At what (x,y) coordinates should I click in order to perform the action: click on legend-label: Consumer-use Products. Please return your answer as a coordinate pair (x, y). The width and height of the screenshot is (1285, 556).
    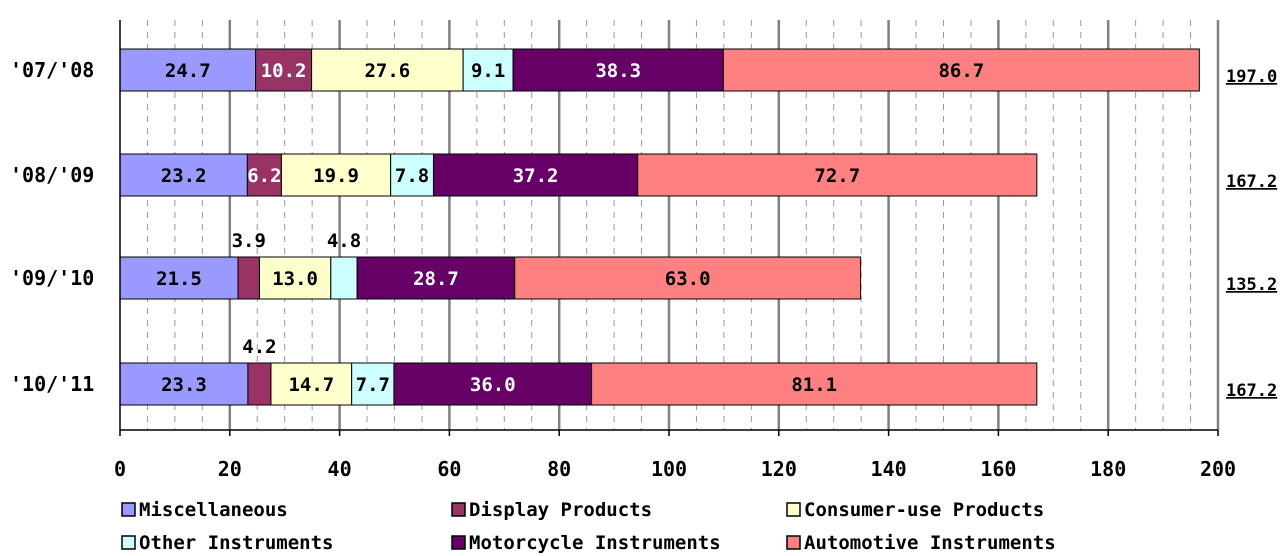
    Looking at the image, I should click on (924, 510).